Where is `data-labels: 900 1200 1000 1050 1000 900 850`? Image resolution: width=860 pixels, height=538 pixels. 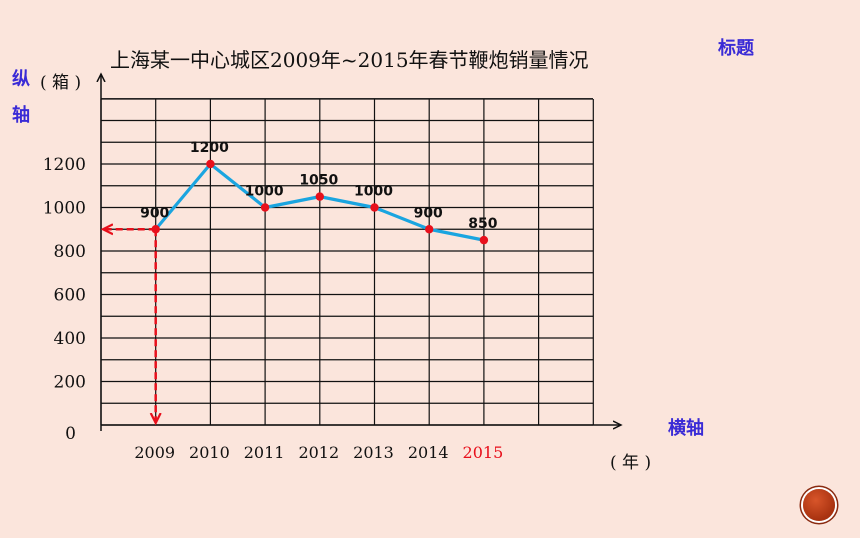 data-labels: 900 1200 1000 1050 1000 900 850 is located at coordinates (319, 186).